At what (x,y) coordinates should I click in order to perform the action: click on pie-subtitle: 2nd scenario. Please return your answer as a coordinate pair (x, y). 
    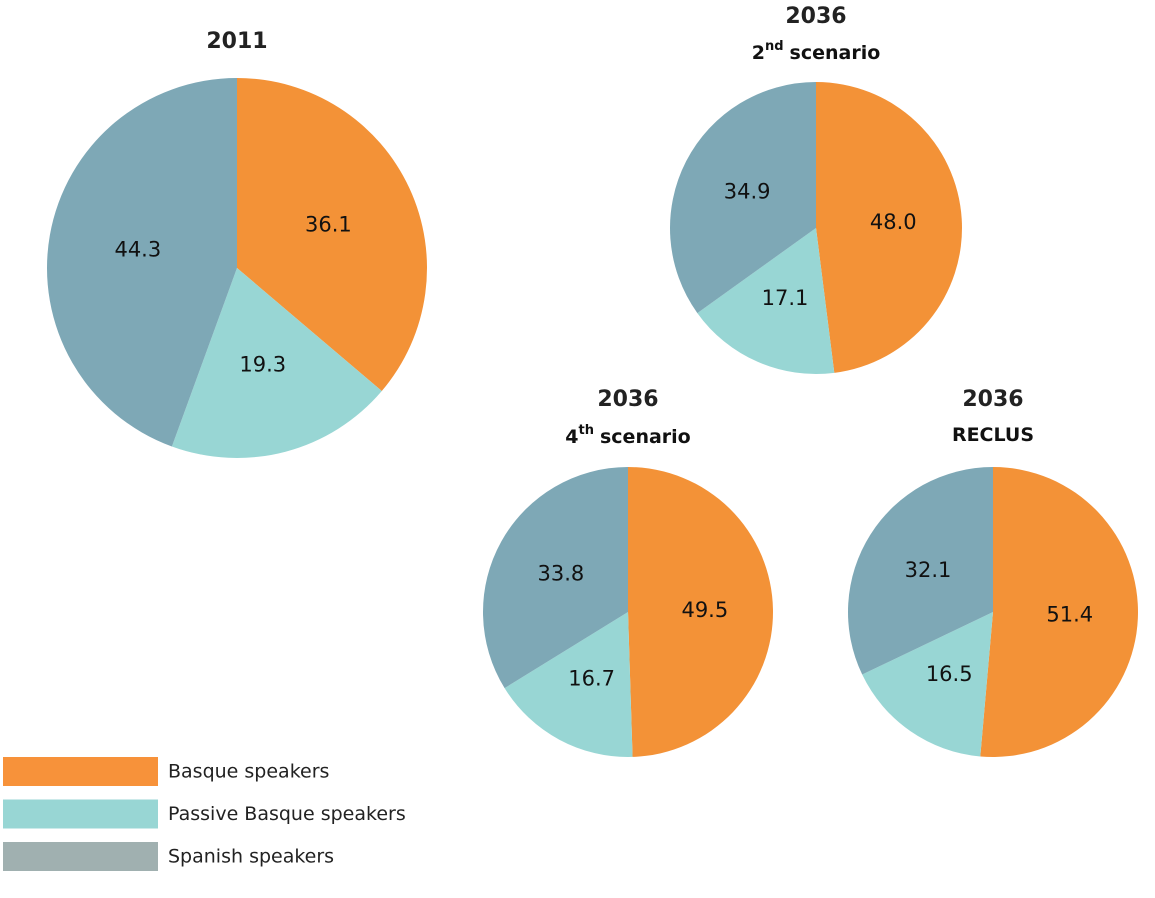
    Looking at the image, I should click on (816, 51).